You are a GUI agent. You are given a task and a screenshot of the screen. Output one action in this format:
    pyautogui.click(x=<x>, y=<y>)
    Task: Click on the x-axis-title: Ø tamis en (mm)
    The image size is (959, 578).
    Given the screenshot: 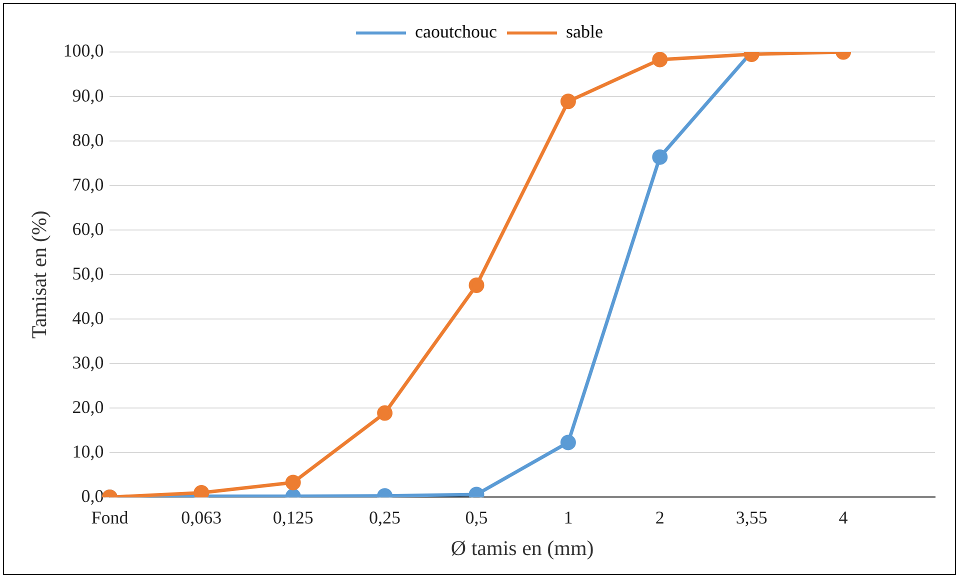 What is the action you would take?
    pyautogui.click(x=522, y=548)
    